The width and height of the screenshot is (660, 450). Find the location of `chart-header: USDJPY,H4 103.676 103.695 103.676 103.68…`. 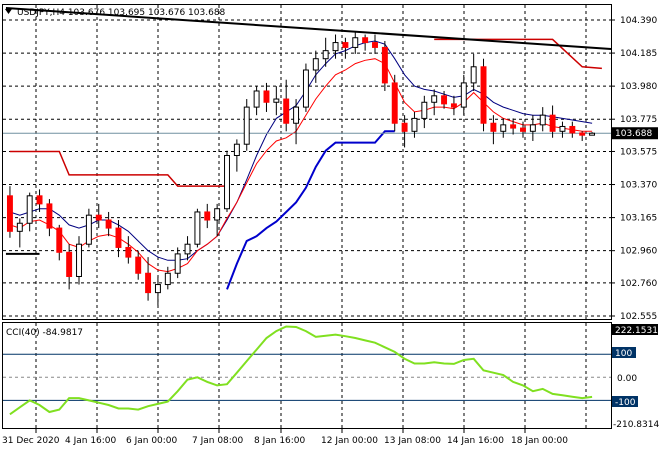

chart-header: USDJPY,H4 103.676 103.695 103.676 103.68… is located at coordinates (121, 13).